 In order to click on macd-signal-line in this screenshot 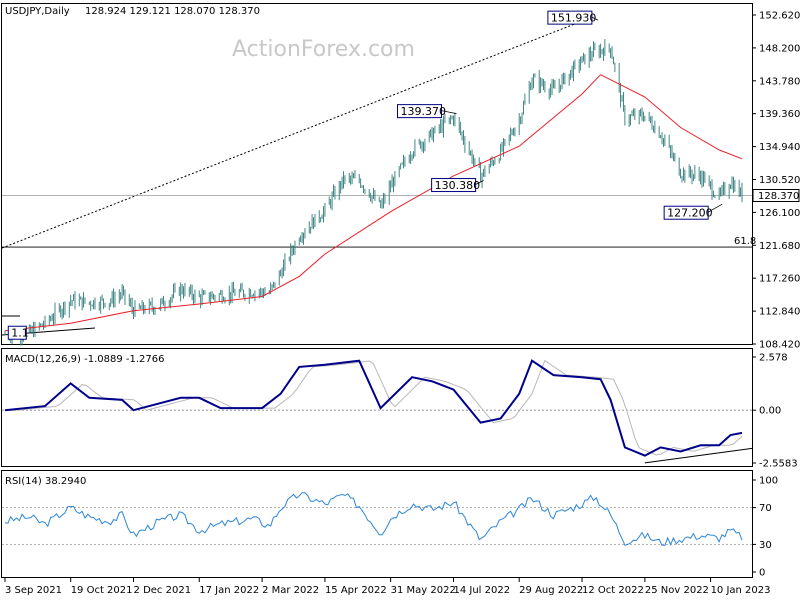, I will do `click(374, 407)`.